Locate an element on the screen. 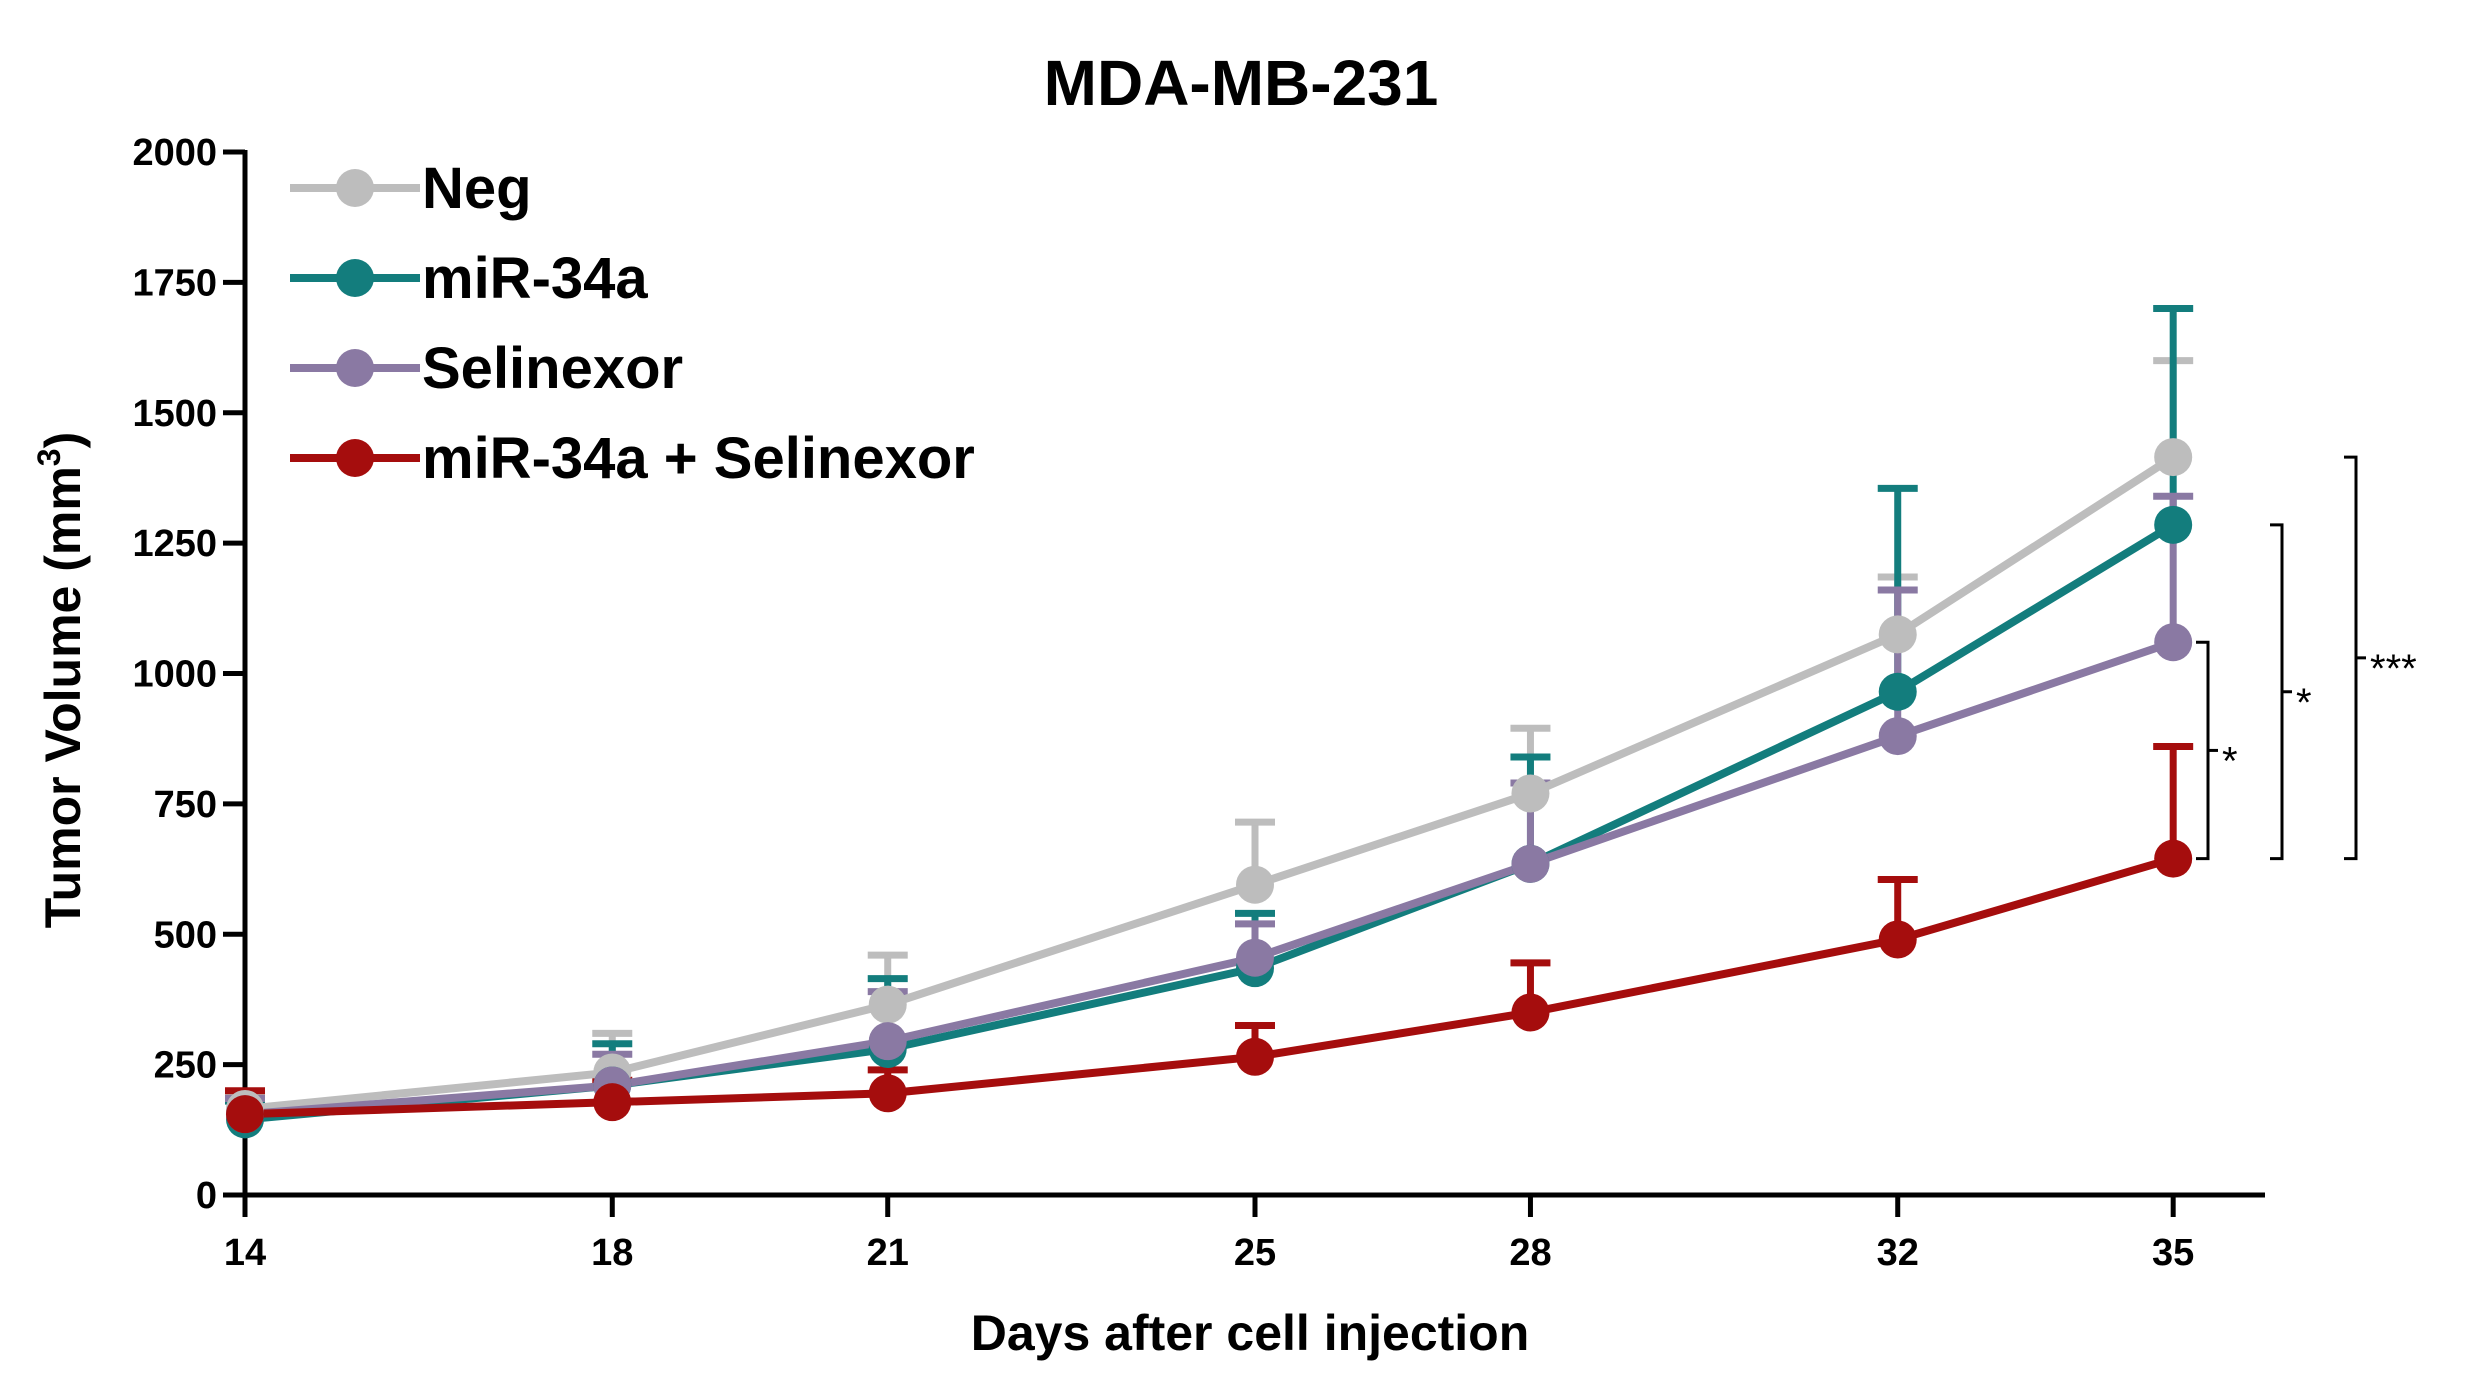 This screenshot has width=2481, height=1397. x-tick-label: 32 is located at coordinates (1898, 1253).